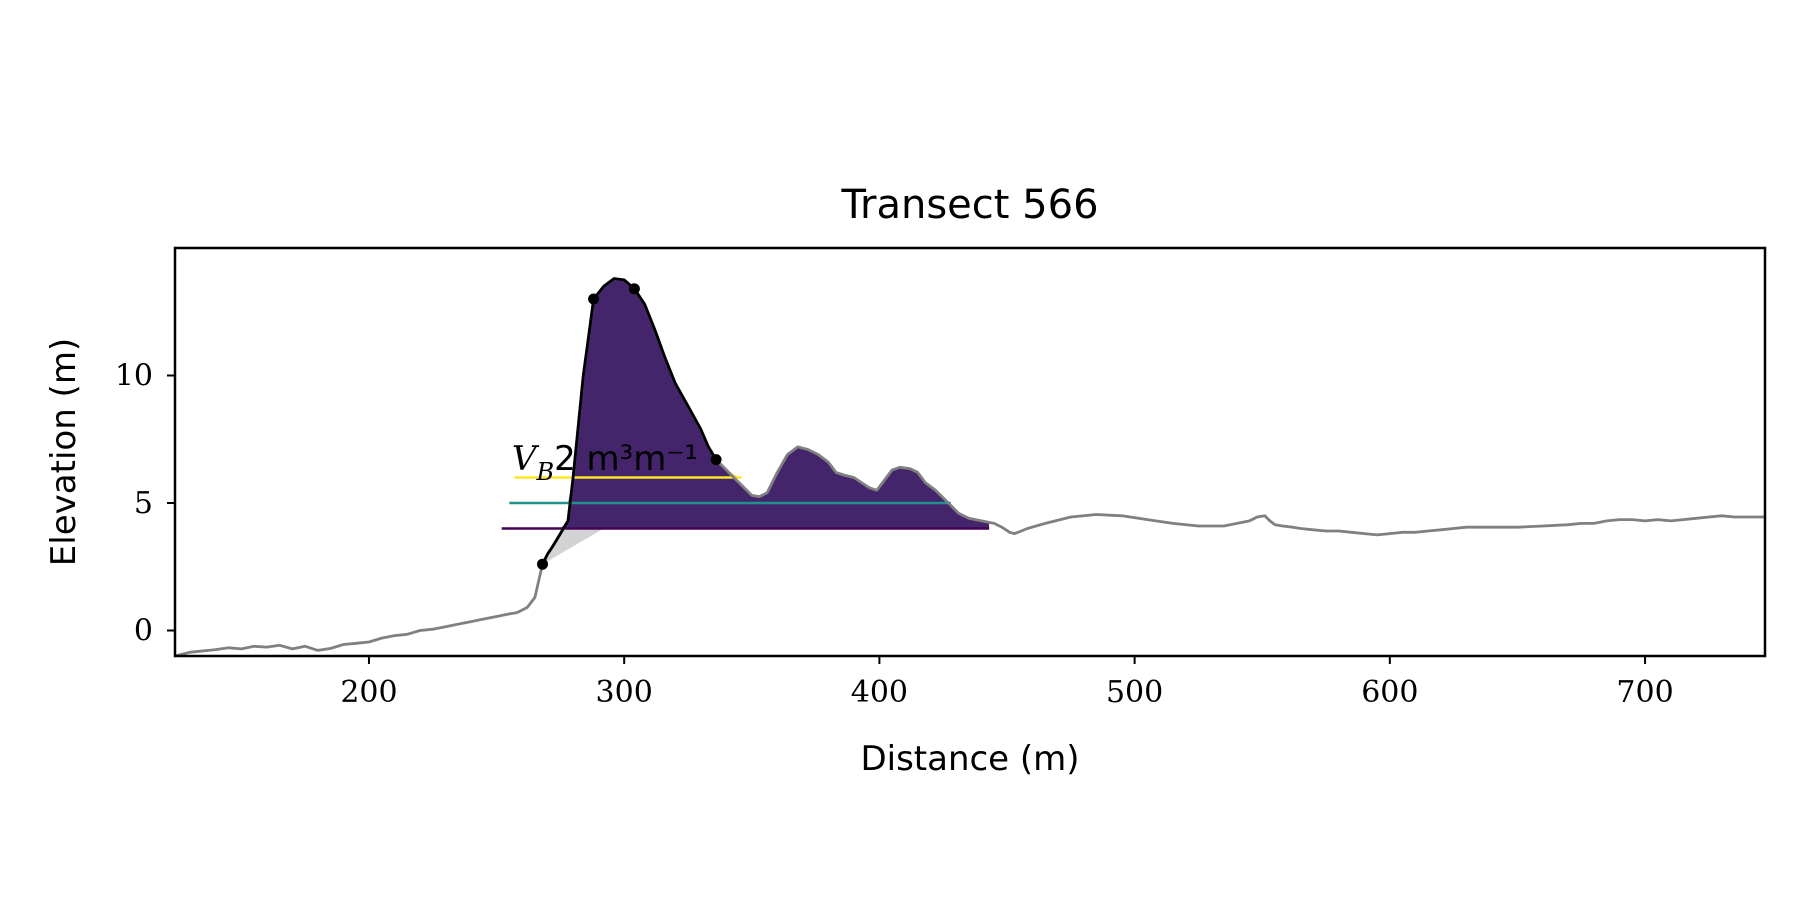 Image resolution: width=1800 pixels, height=900 pixels. What do you see at coordinates (143, 631) in the screenshot?
I see `y-tick-label: 0` at bounding box center [143, 631].